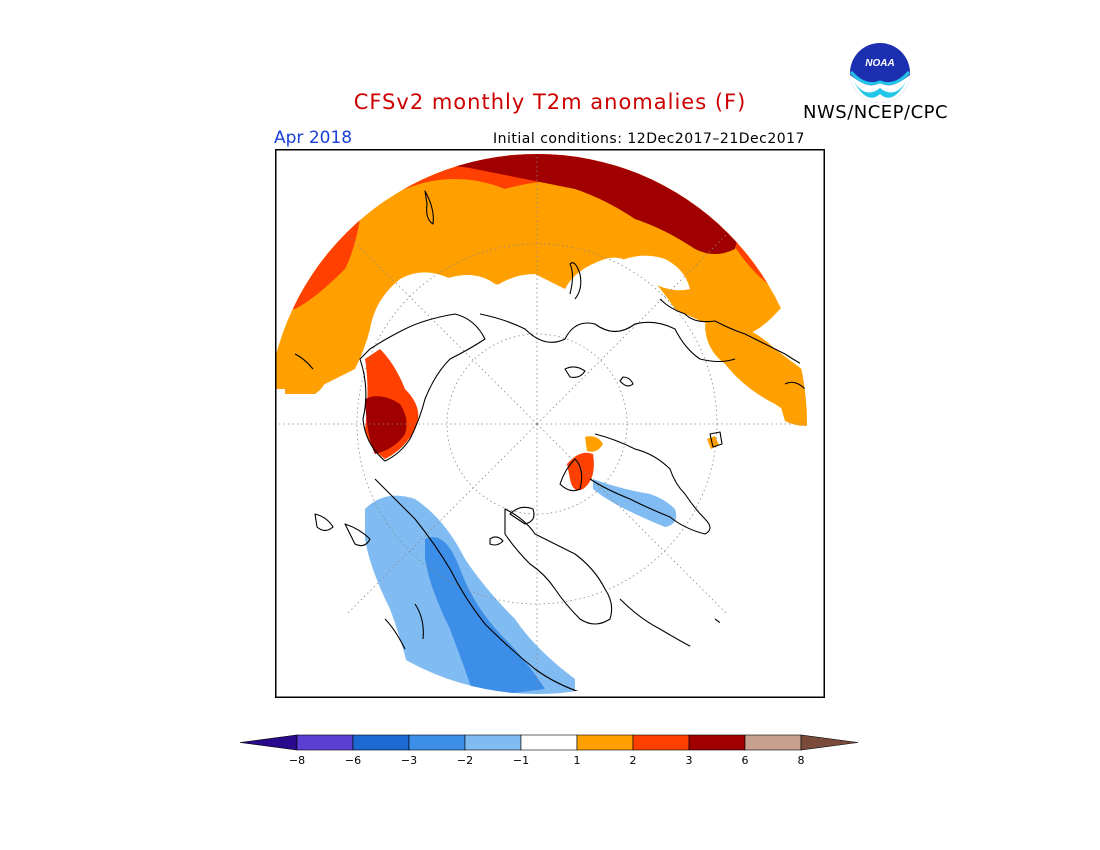 This screenshot has height=850, width=1100. What do you see at coordinates (521, 760) in the screenshot?
I see `colorbar-tick-label: −1` at bounding box center [521, 760].